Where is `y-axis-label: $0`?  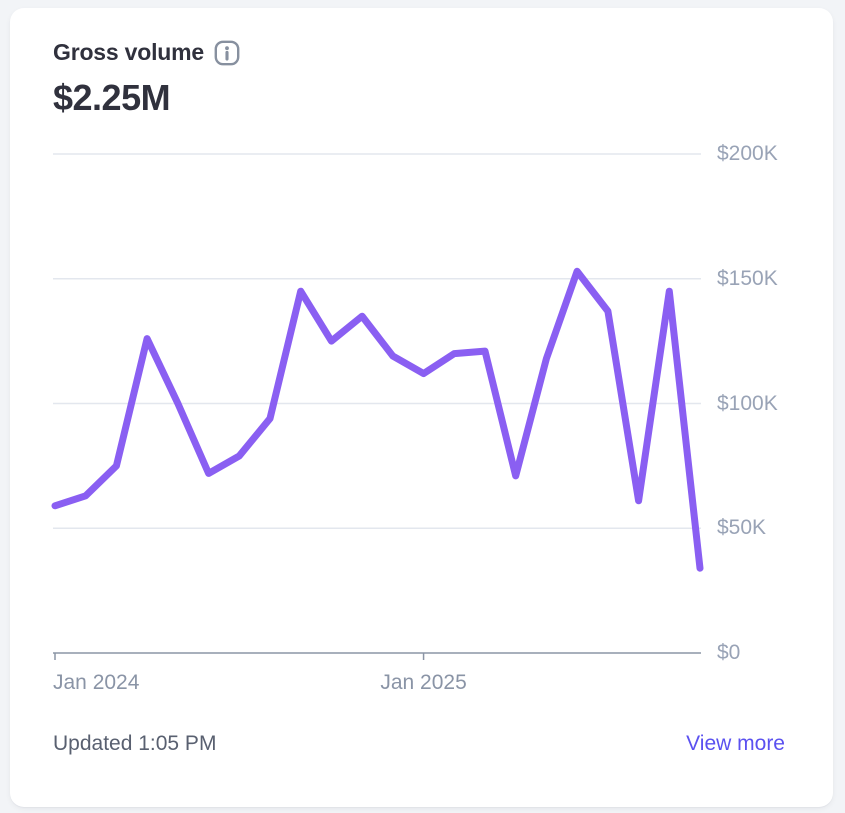
y-axis-label: $0 is located at coordinates (729, 652).